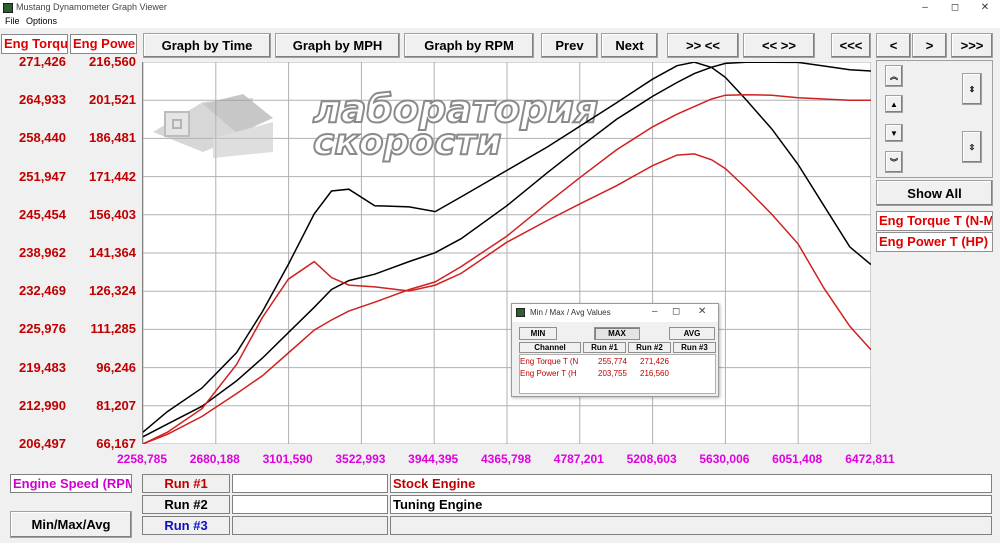 The image size is (1000, 543). What do you see at coordinates (71, 483) in the screenshot?
I see `x-channel-selector: Engine Speed (RPM)` at bounding box center [71, 483].